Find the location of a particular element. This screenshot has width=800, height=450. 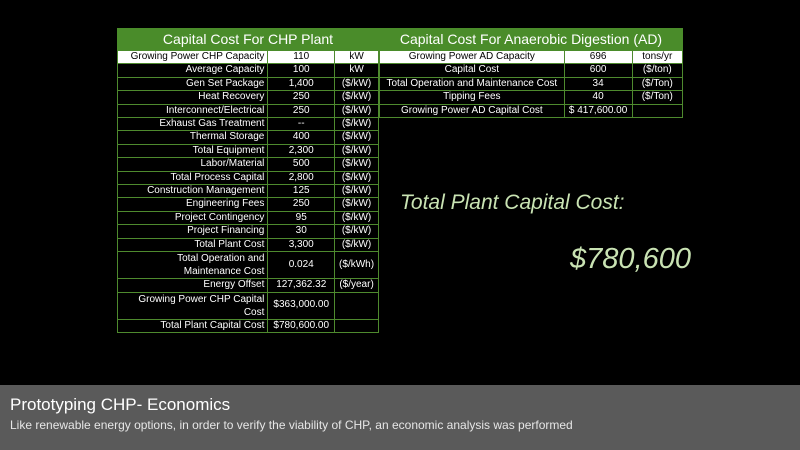

row-value: 110 is located at coordinates (301, 57).